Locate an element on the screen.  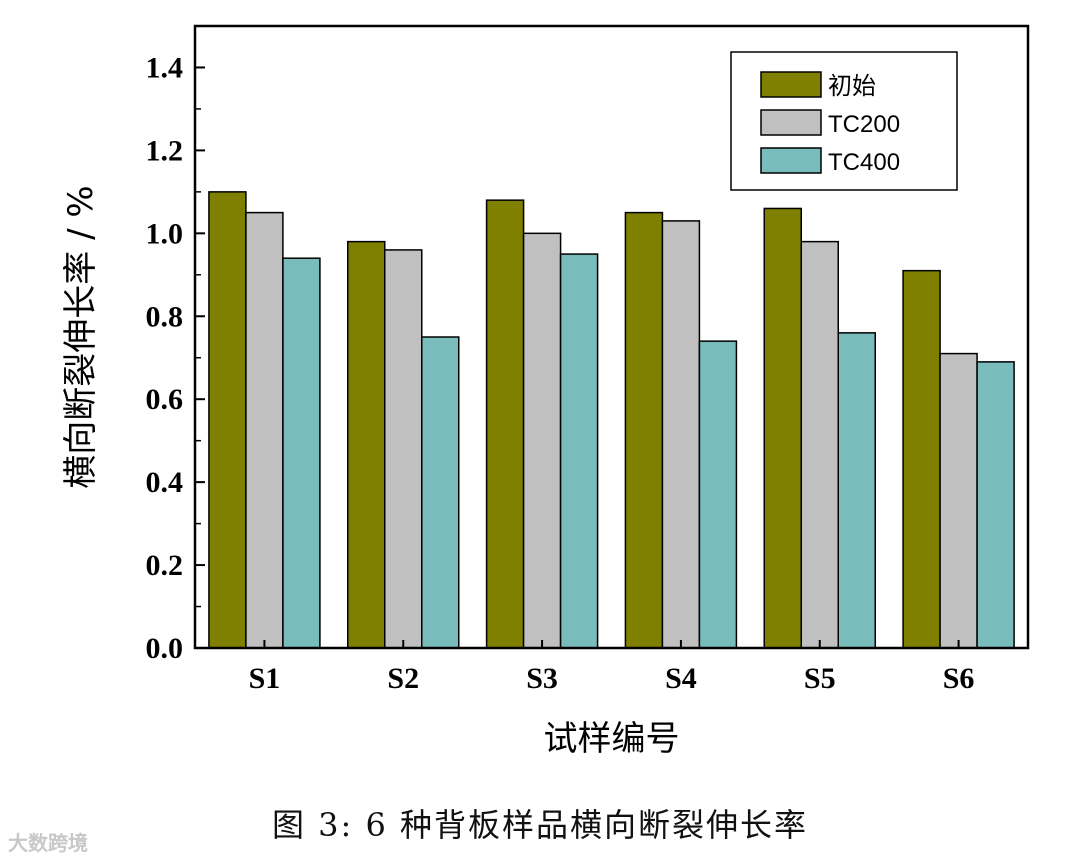
y-axis-title: 横向断裂伸长率 / % is located at coordinates (81, 336).